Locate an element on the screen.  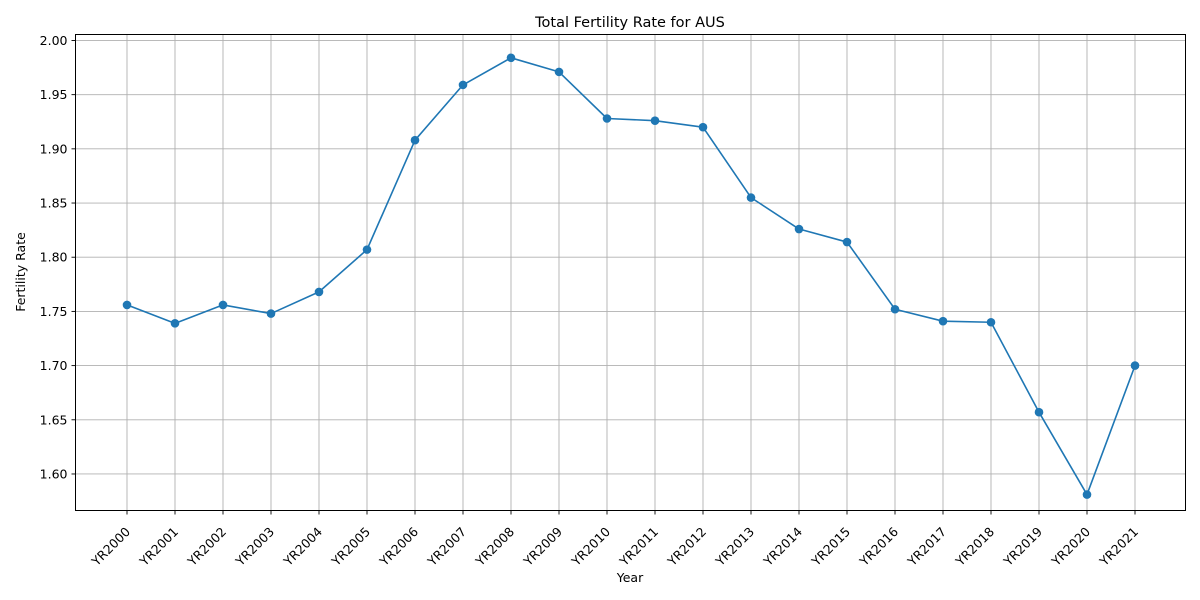
x-tick-label: YR2010 is located at coordinates (590, 546).